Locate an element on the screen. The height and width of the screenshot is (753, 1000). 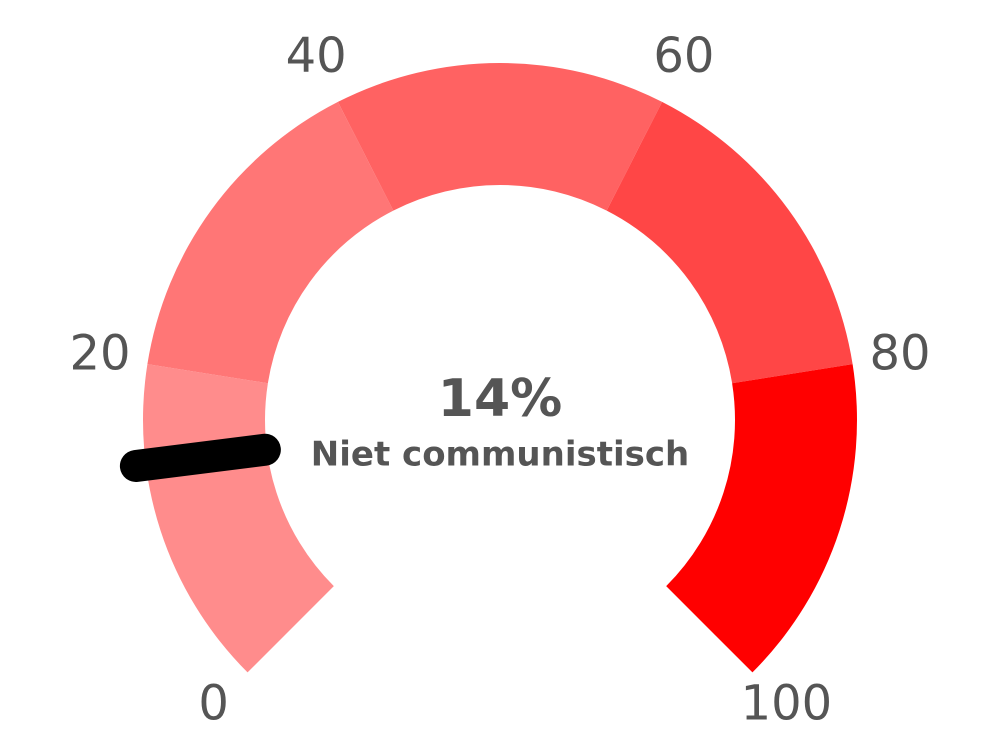
tick-label: 100 is located at coordinates (787, 703).